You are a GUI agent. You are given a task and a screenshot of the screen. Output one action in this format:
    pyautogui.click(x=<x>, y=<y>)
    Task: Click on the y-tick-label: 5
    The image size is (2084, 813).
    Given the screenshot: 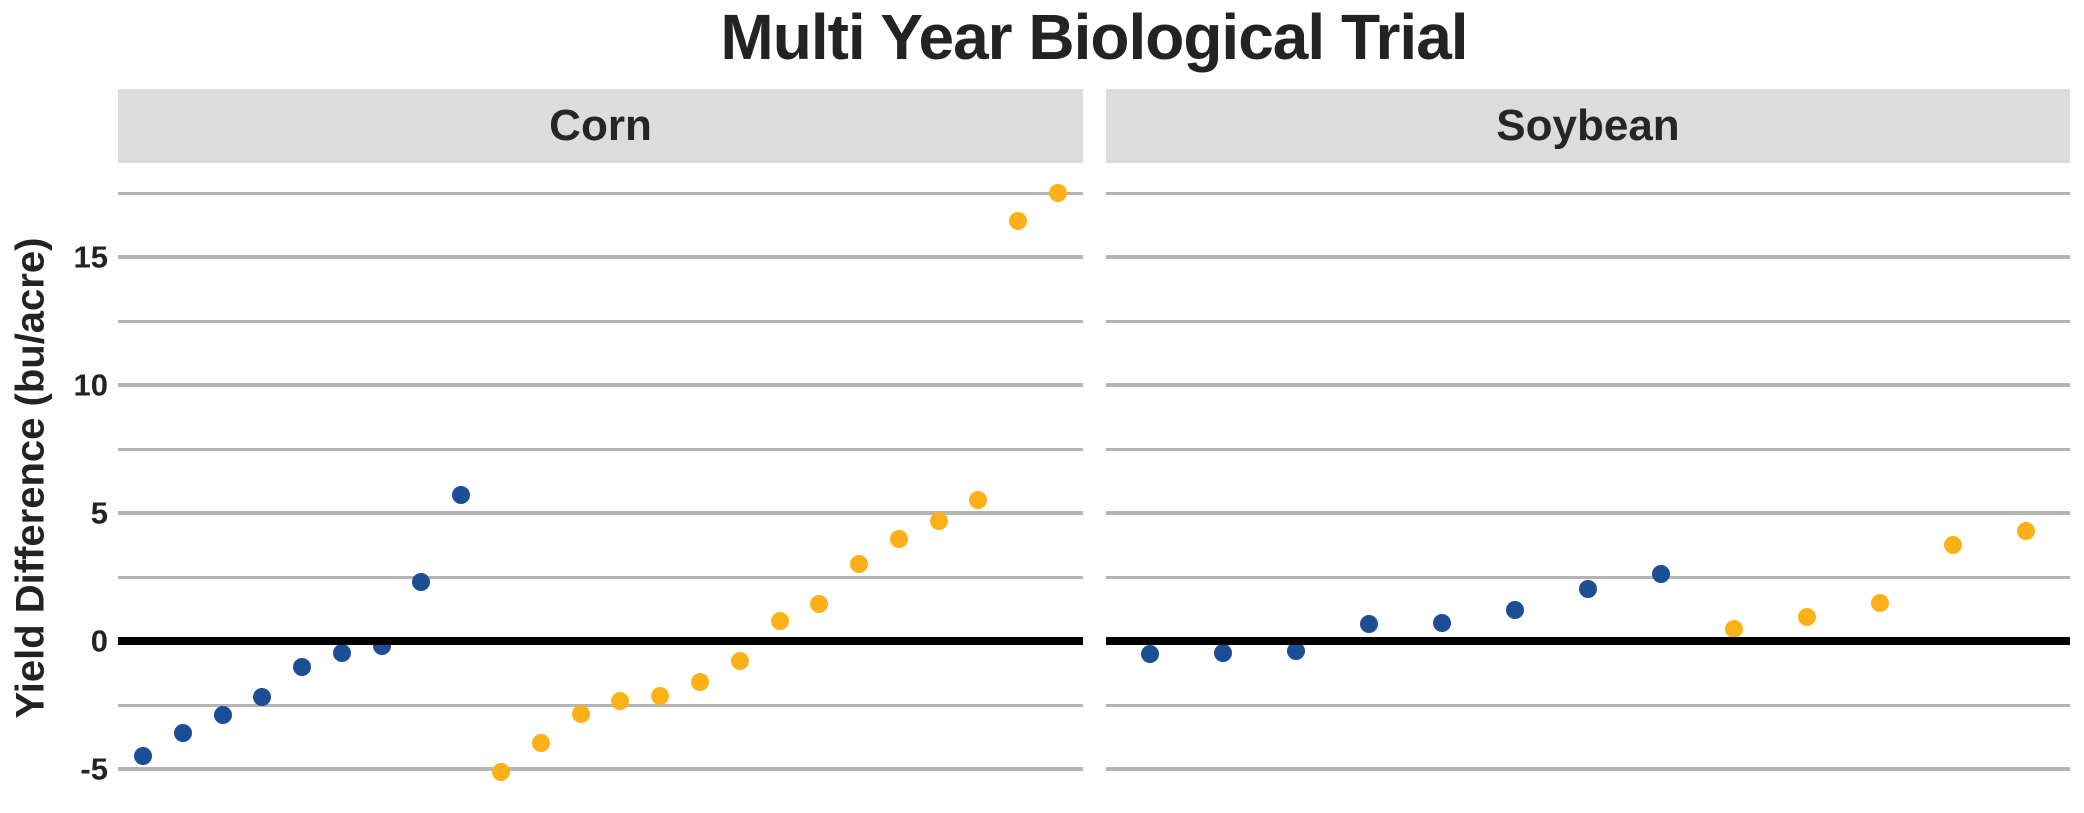 What is the action you would take?
    pyautogui.click(x=99, y=513)
    